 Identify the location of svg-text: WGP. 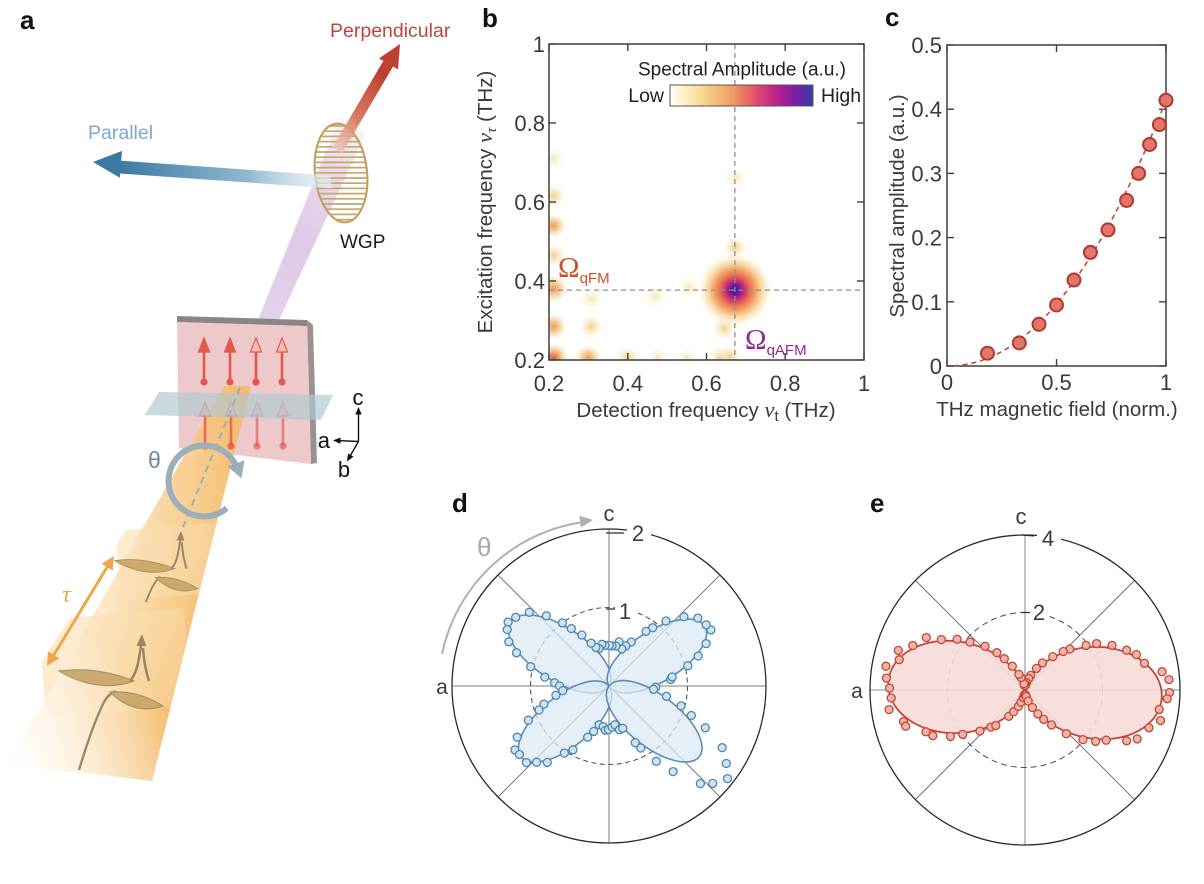
(362, 242).